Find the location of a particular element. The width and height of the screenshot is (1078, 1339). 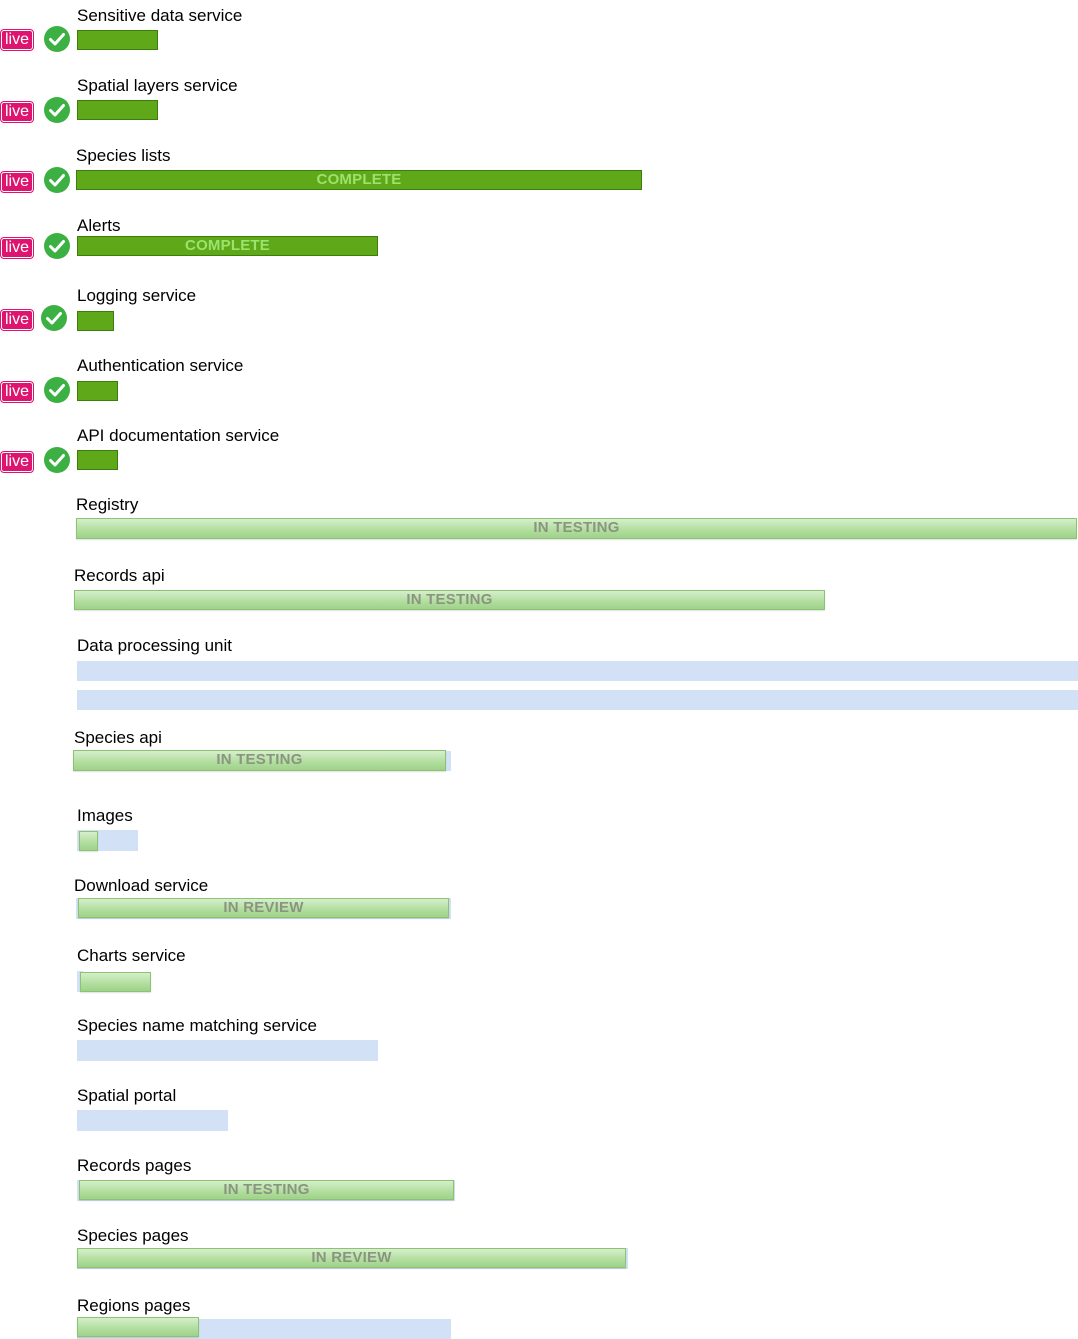

service-title: Data processing unit is located at coordinates (154, 645).